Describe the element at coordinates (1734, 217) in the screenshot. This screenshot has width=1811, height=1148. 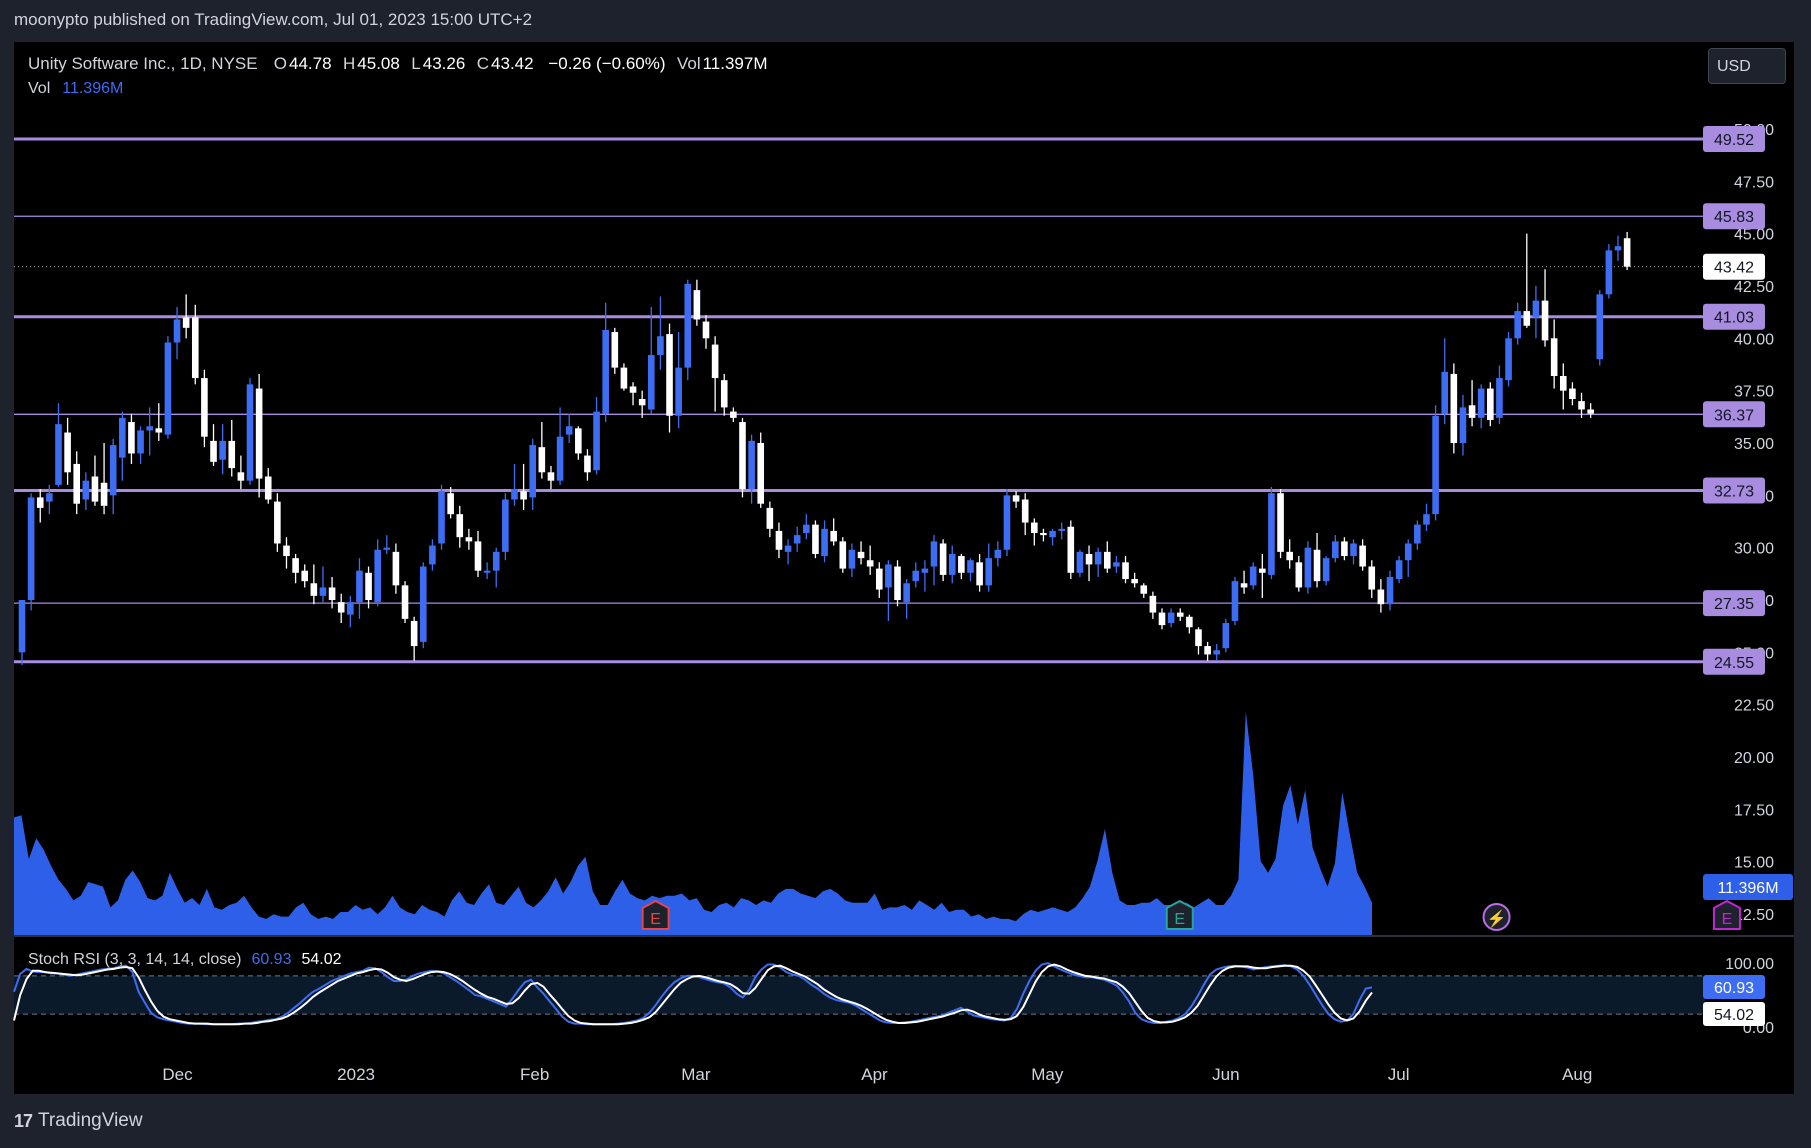
I see `level-badge-label: 45.83` at that location.